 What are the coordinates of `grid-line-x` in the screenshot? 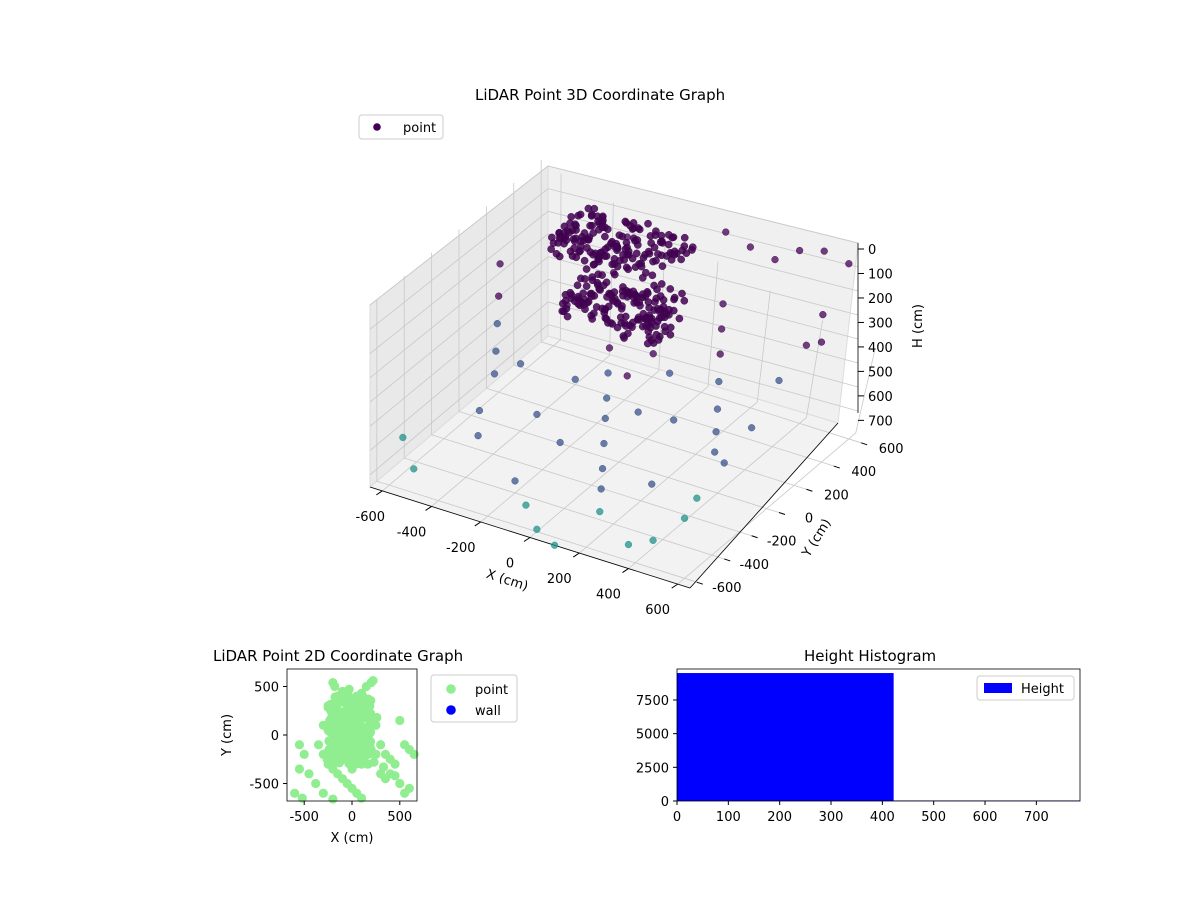 It's located at (717, 493).